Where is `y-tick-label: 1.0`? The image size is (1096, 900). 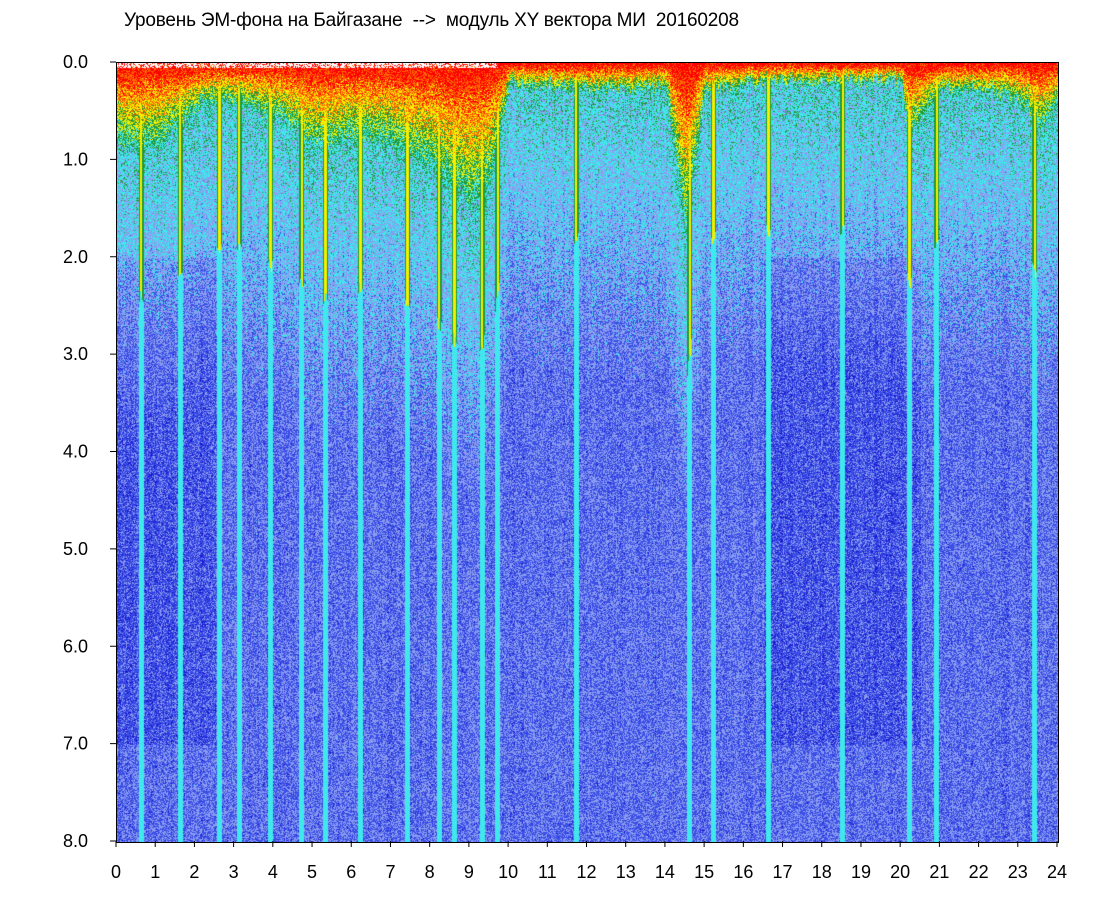 y-tick-label: 1.0 is located at coordinates (75, 159).